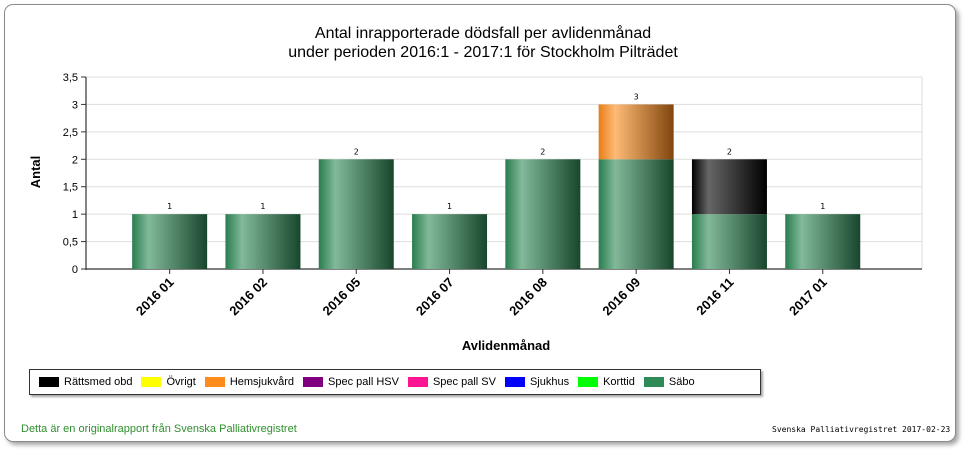  I want to click on y-axis-label: Antal, so click(35, 172).